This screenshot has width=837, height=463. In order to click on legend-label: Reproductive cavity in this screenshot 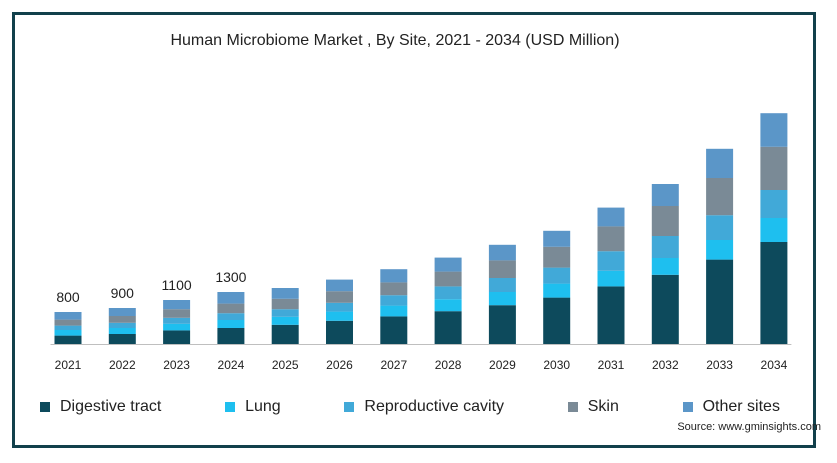, I will do `click(434, 406)`.